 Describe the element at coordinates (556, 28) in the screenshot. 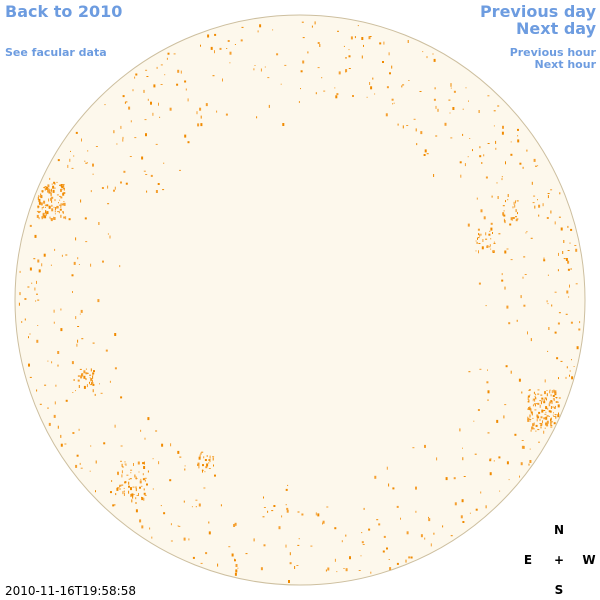

I see `next-day-link: Next day` at that location.